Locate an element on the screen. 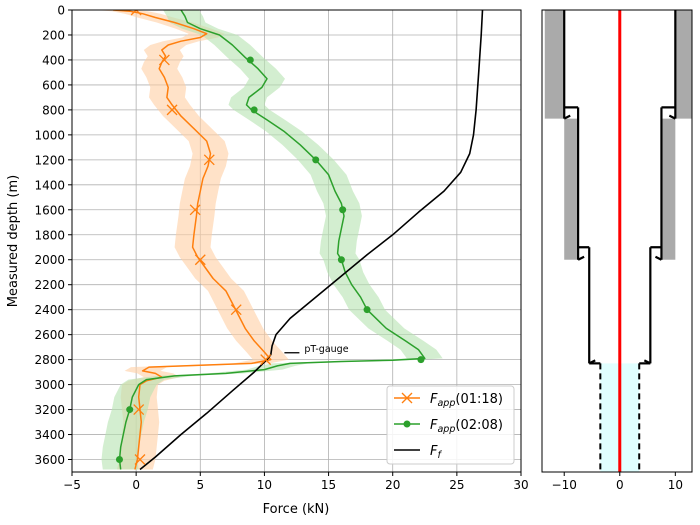 This screenshot has width=700, height=525. x-tick-label: 25 is located at coordinates (456, 485).